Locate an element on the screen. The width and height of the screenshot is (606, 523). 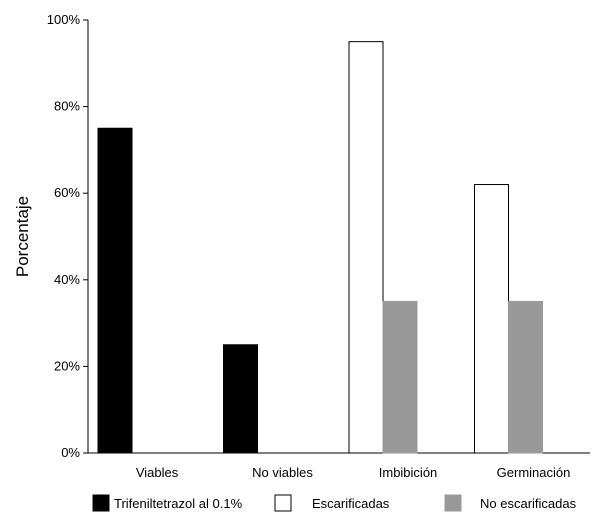
y-tick-label: 0% is located at coordinates (70, 452).